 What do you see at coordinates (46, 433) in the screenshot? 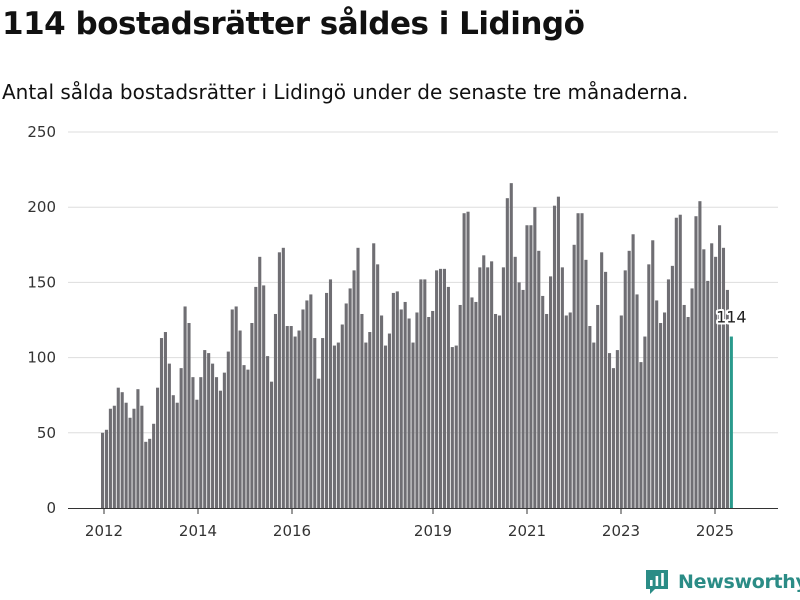
I see `y-tick-label: 50` at bounding box center [46, 433].